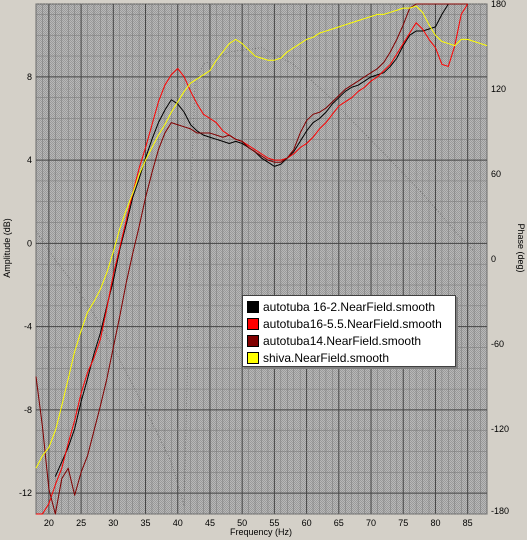 Image resolution: width=527 pixels, height=540 pixels. What do you see at coordinates (274, 523) in the screenshot?
I see `x-tick-label: 55` at bounding box center [274, 523].